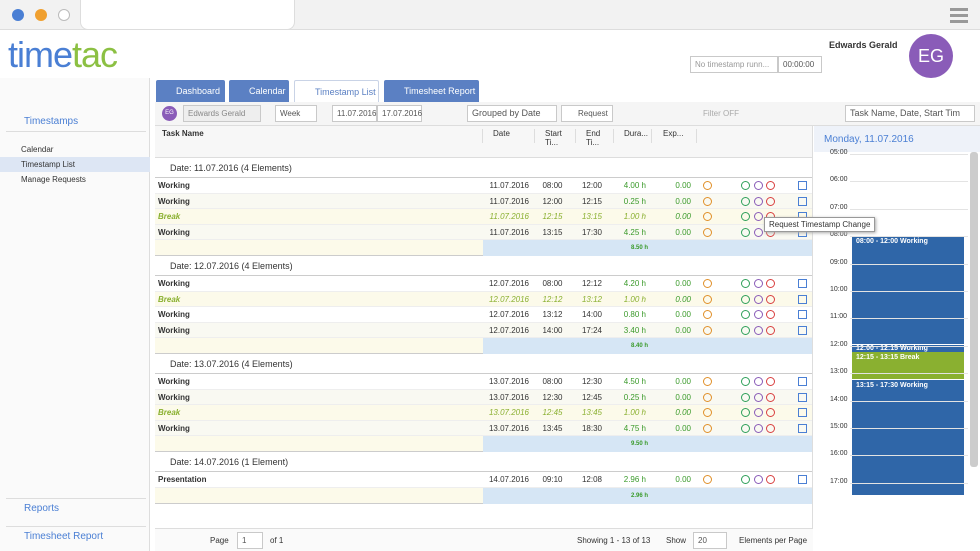 This screenshot has height=551, width=980. Describe the element at coordinates (76, 122) in the screenshot. I see `sidebar-section: Timestamps` at that location.